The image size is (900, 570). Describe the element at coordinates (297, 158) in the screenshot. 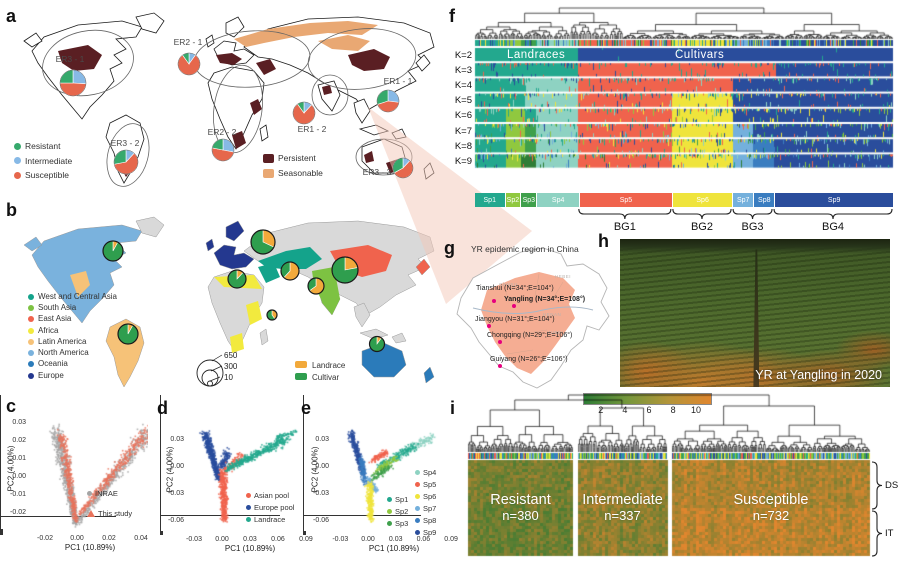

I see `legend-label: Persistent` at that location.